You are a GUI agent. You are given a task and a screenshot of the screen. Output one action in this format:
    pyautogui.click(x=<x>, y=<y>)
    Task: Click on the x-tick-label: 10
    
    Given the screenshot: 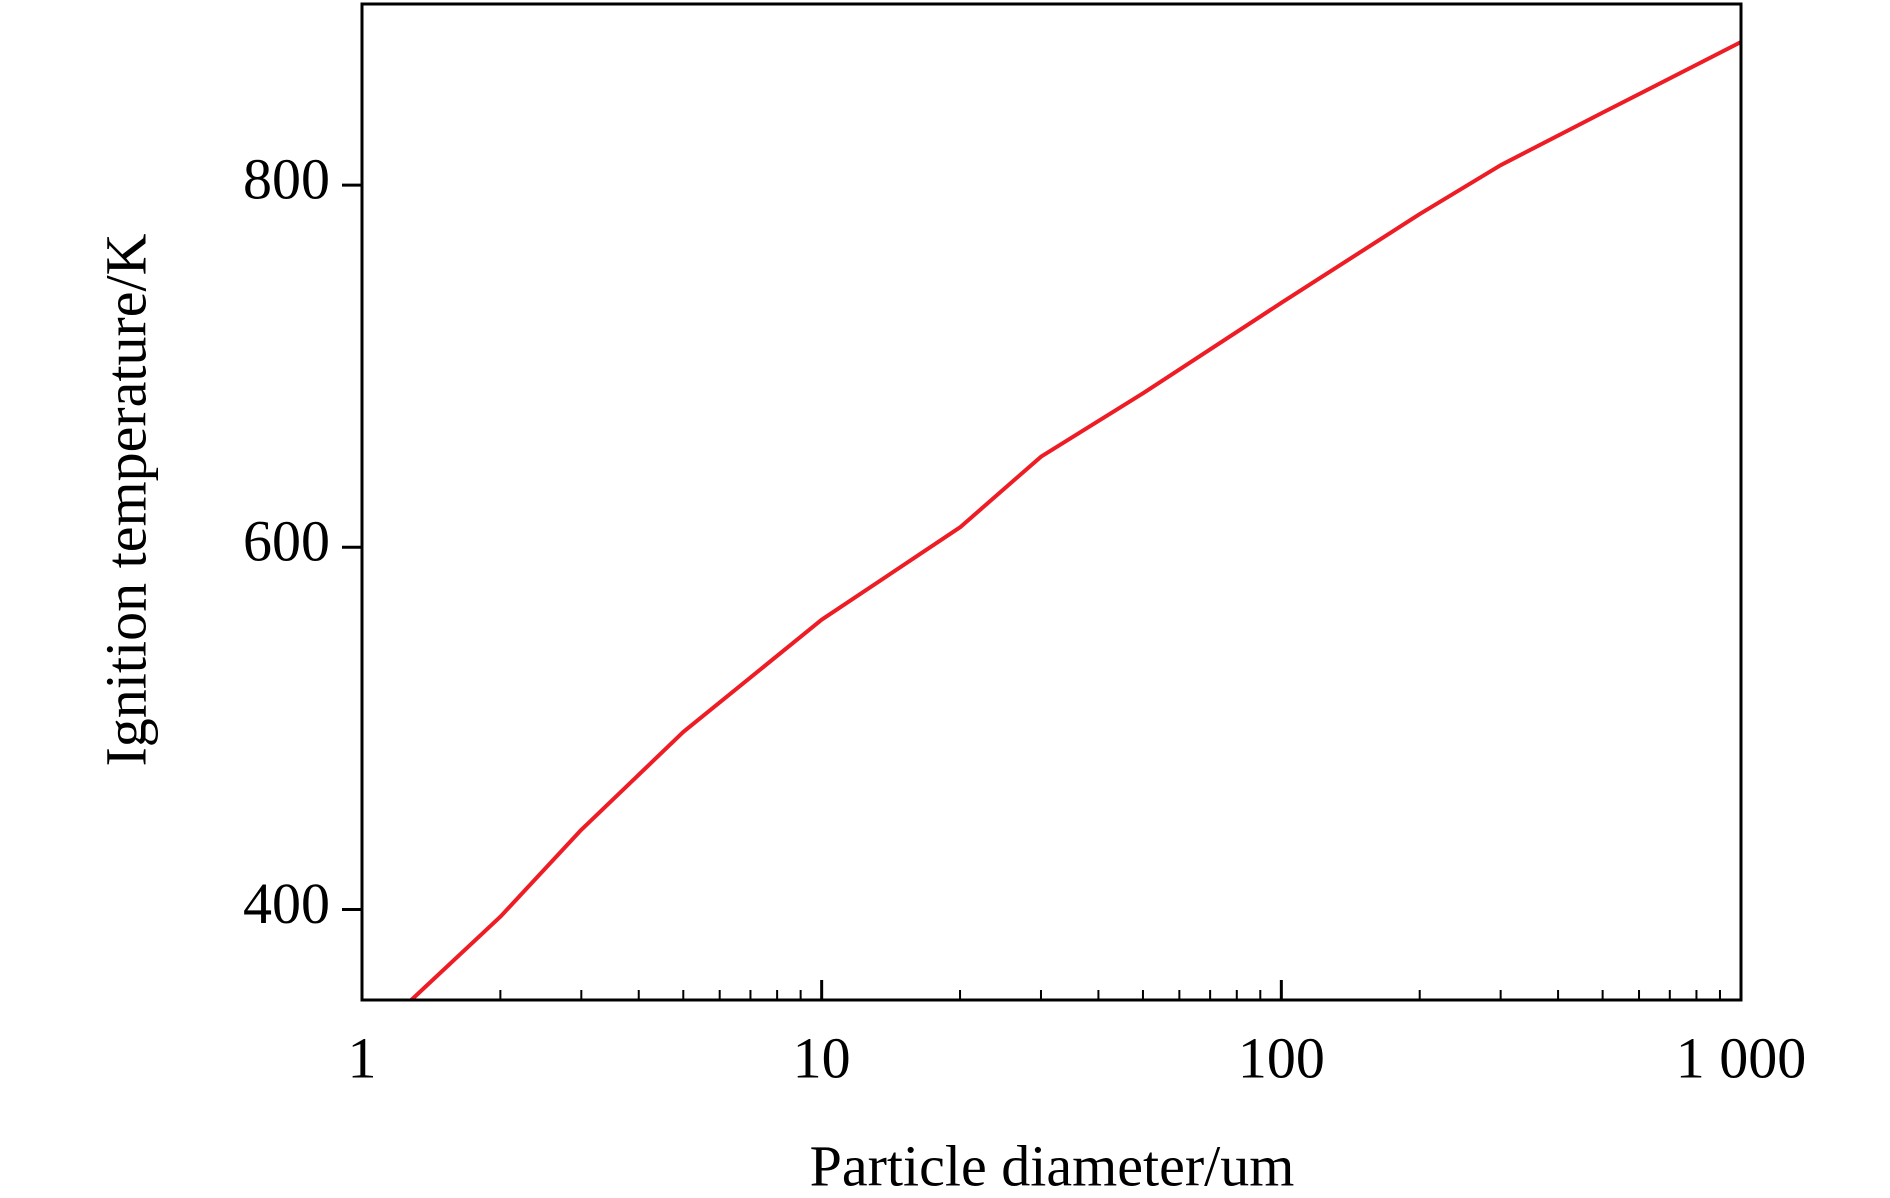 What is the action you would take?
    pyautogui.click(x=822, y=1057)
    